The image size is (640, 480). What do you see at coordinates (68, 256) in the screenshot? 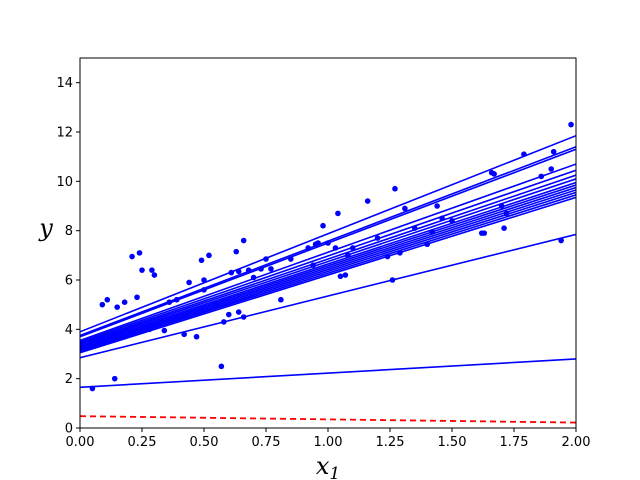
I see `y-axis-ticks: 0 2 4 6 8 10 12 14` at bounding box center [68, 256].